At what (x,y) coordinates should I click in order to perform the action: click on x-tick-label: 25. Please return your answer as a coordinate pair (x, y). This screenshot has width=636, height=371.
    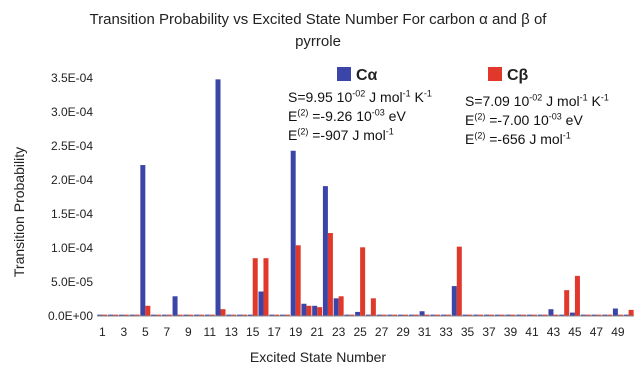
    Looking at the image, I should click on (360, 332).